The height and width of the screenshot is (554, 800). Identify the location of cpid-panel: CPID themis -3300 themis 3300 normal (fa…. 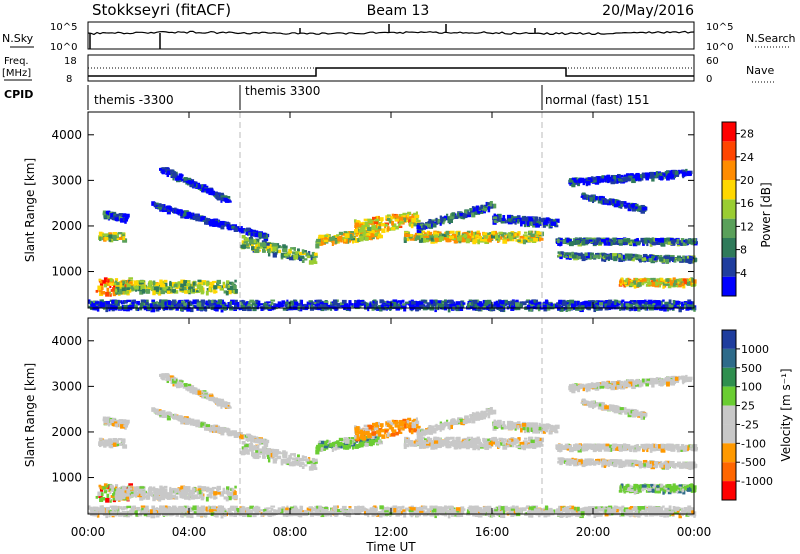
(326, 97).